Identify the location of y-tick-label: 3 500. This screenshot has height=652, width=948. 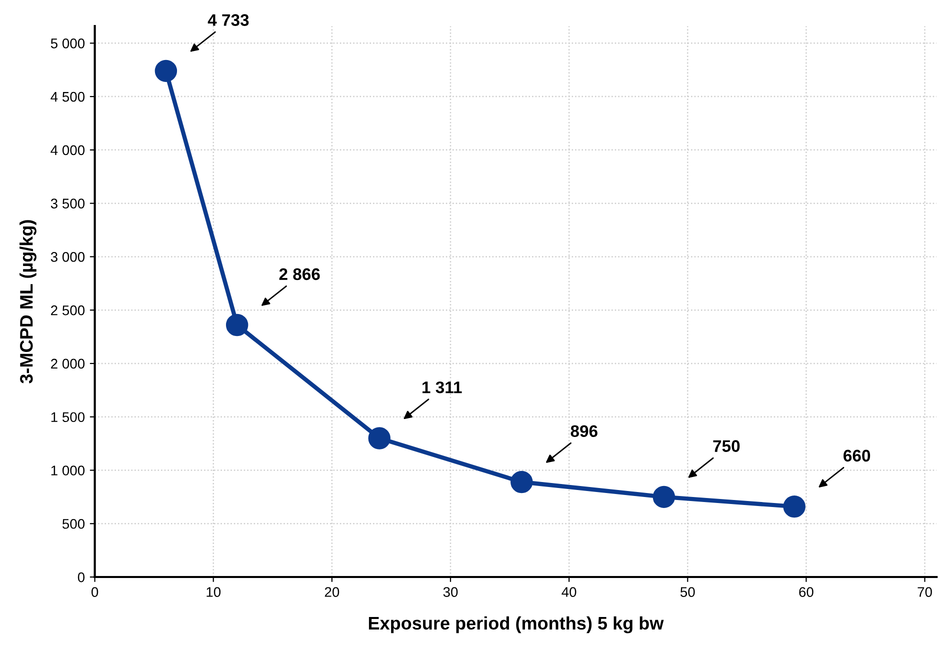
(67, 203).